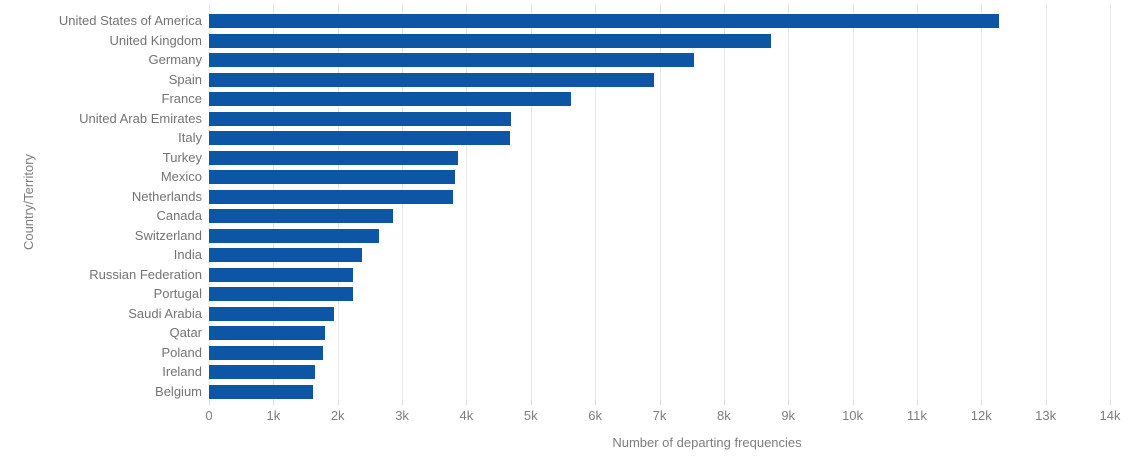 The image size is (1145, 460). I want to click on gridline-x-11k, so click(917, 202).